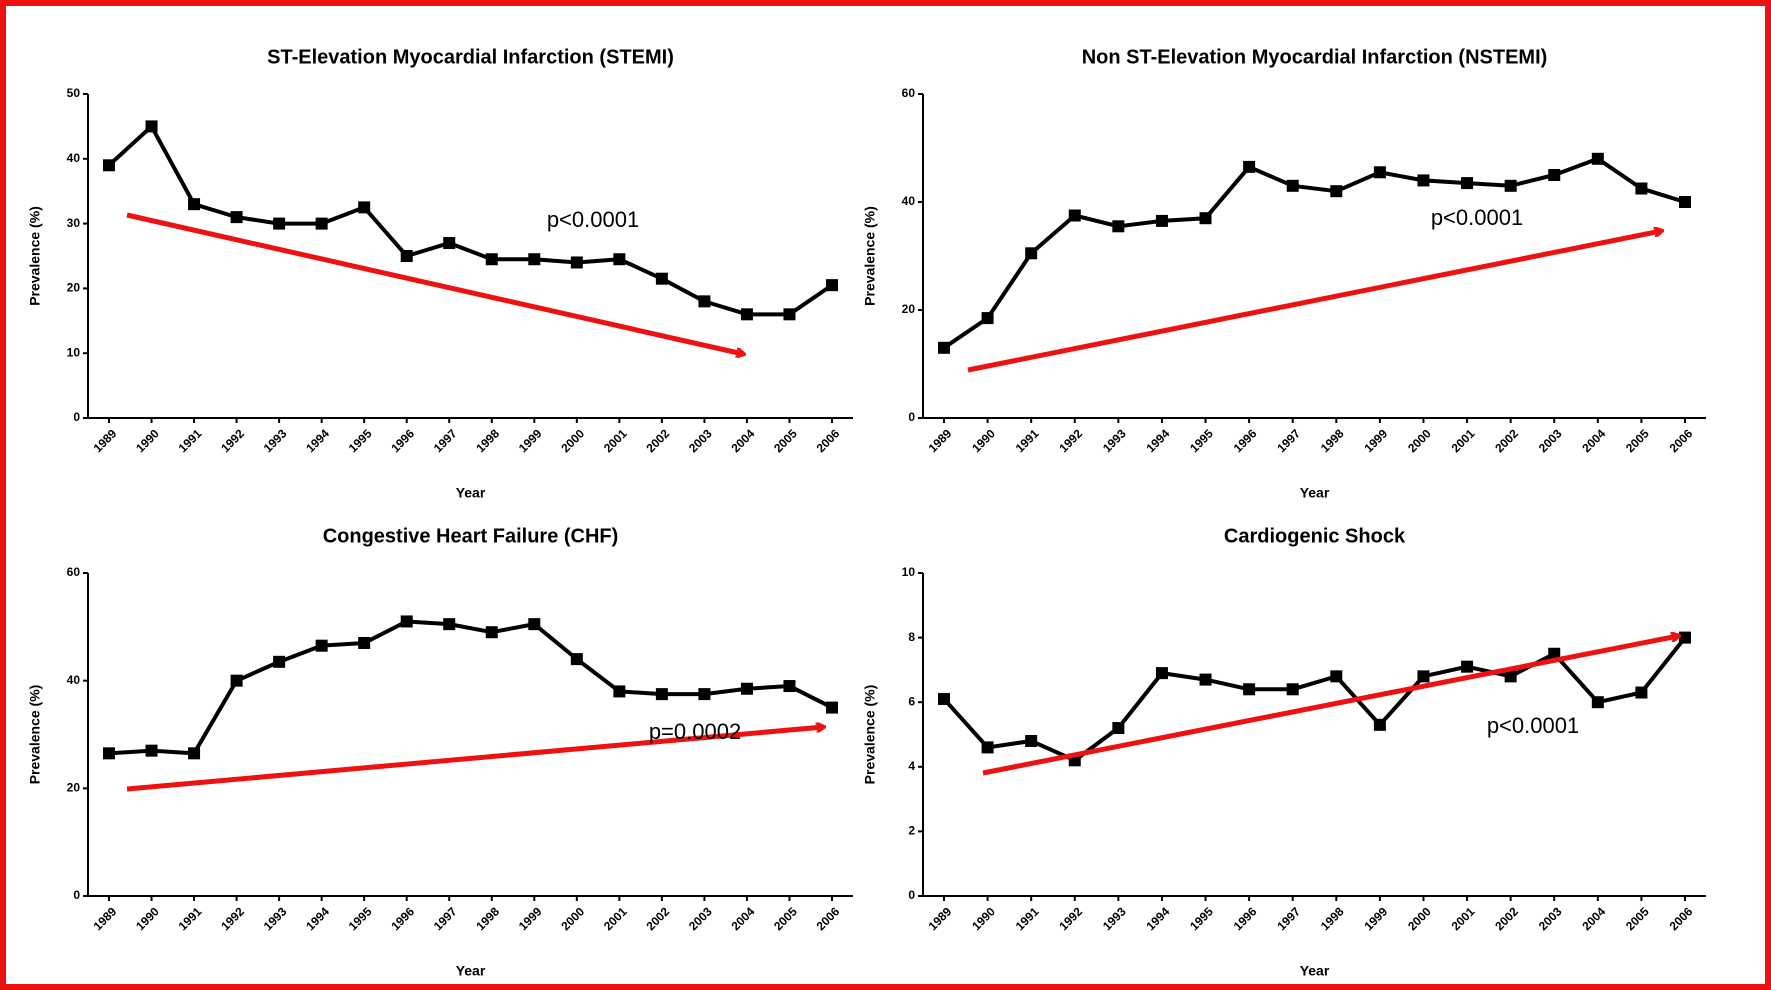  What do you see at coordinates (74, 93) in the screenshot?
I see `y-tick-label: 50` at bounding box center [74, 93].